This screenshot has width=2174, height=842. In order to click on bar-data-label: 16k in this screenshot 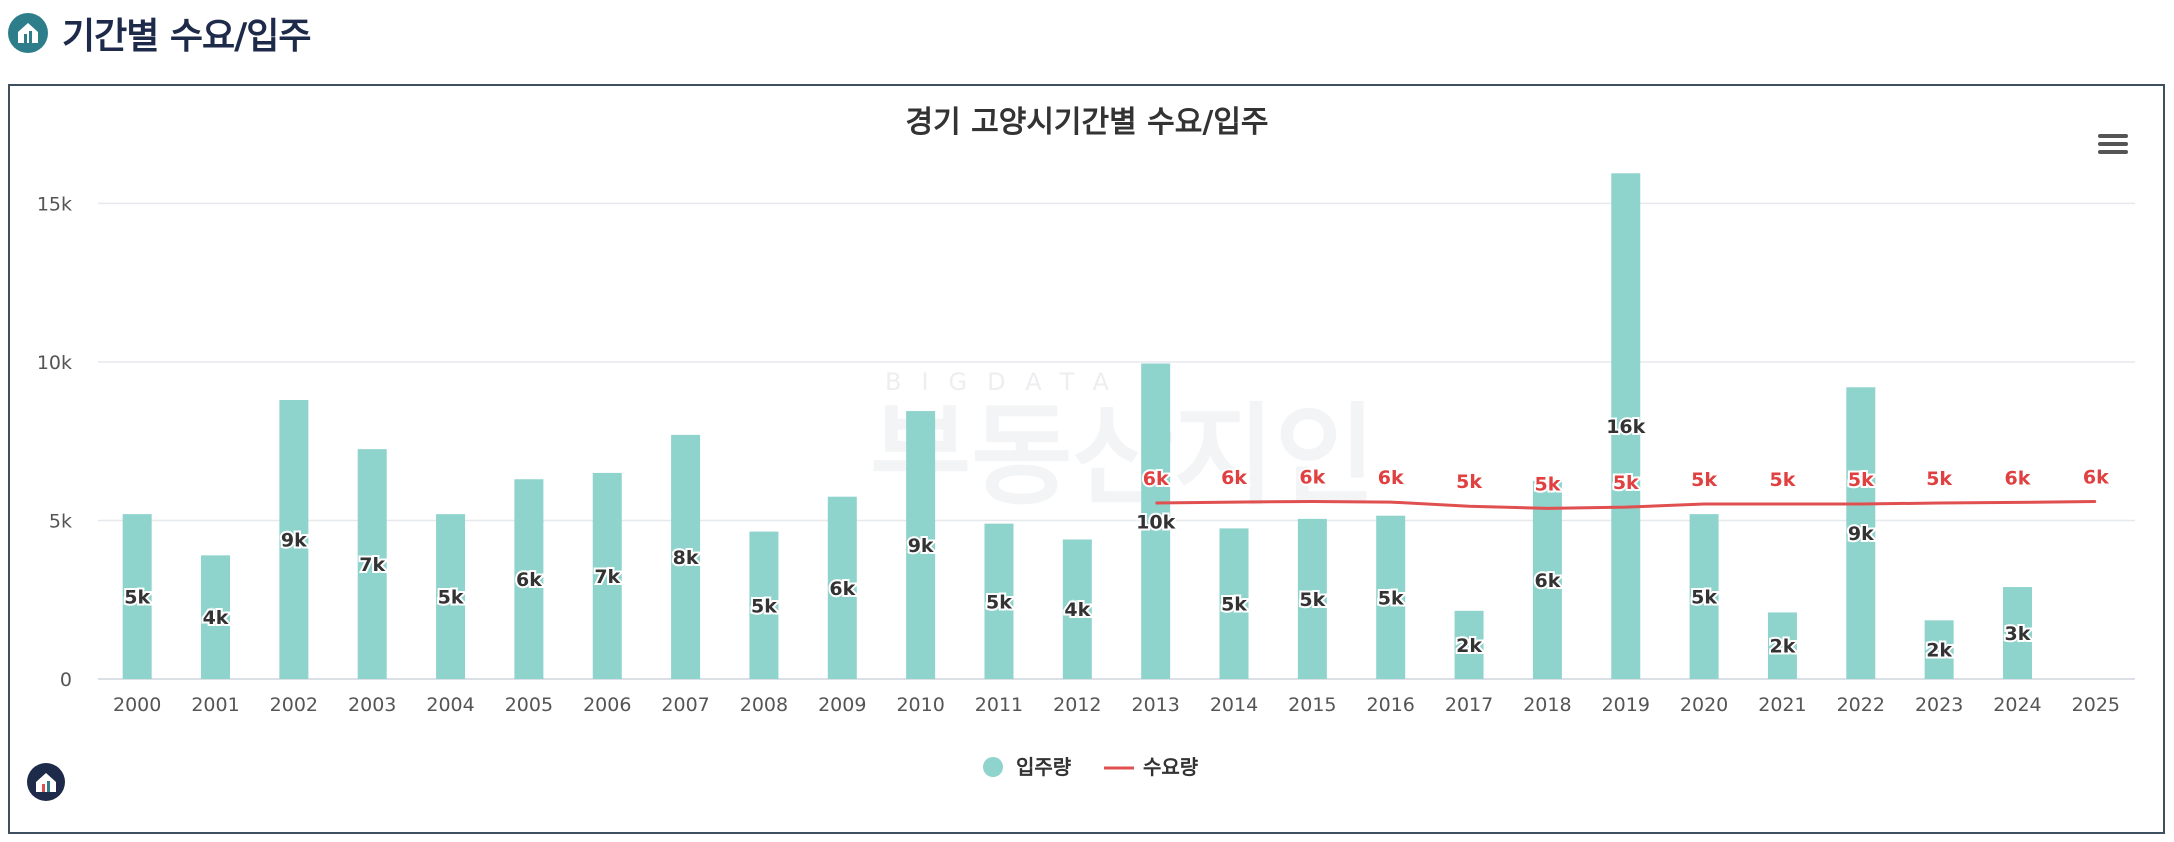, I will do `click(1625, 427)`.